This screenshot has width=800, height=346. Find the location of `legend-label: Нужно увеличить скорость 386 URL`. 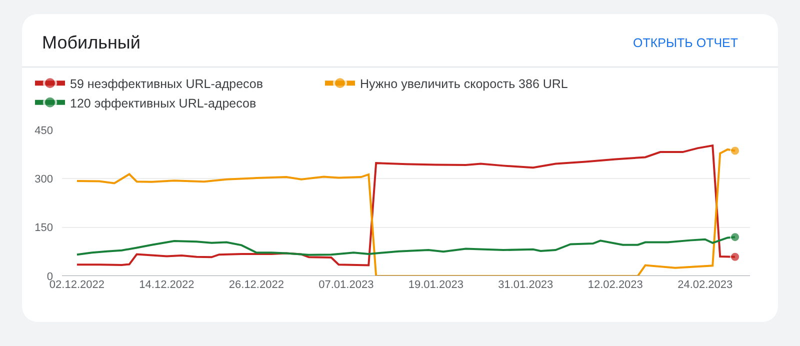

legend-label: Нужно увеличить скорость 386 URL is located at coordinates (464, 84).